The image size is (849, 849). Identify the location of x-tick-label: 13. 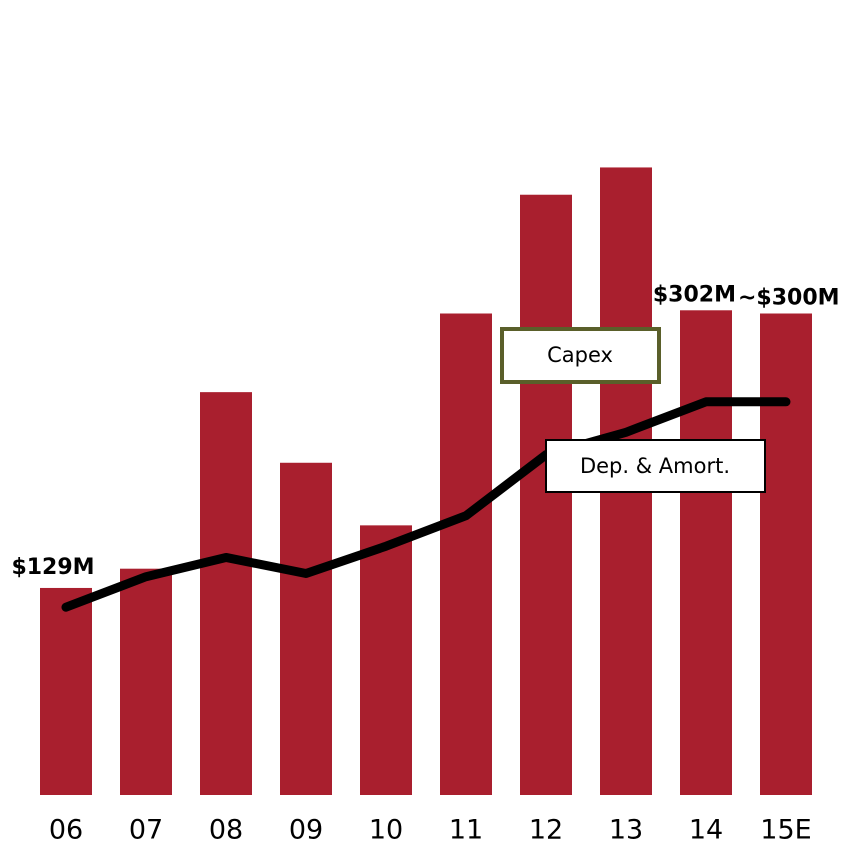
(626, 830).